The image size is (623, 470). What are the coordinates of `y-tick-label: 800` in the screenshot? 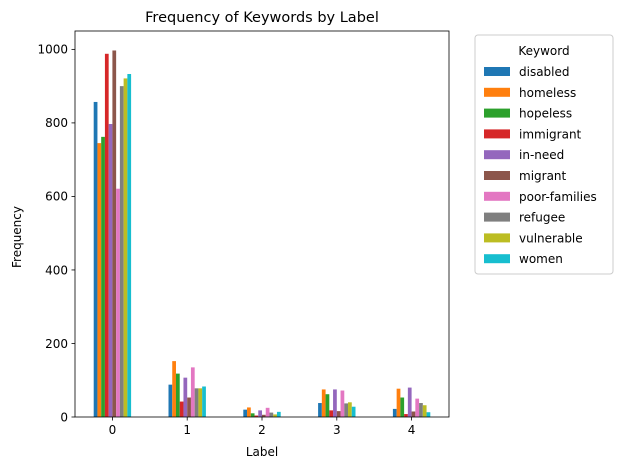 It's located at (56, 123).